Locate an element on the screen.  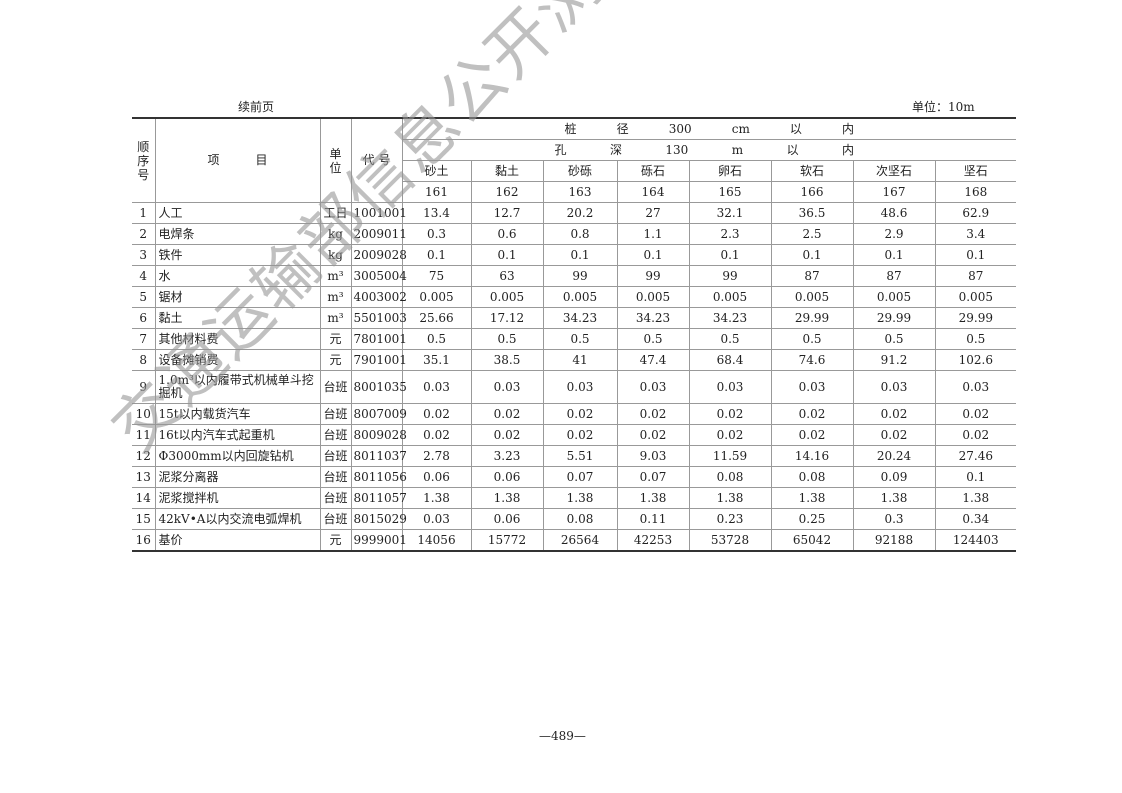
row-value: 34.23 is located at coordinates (580, 318).